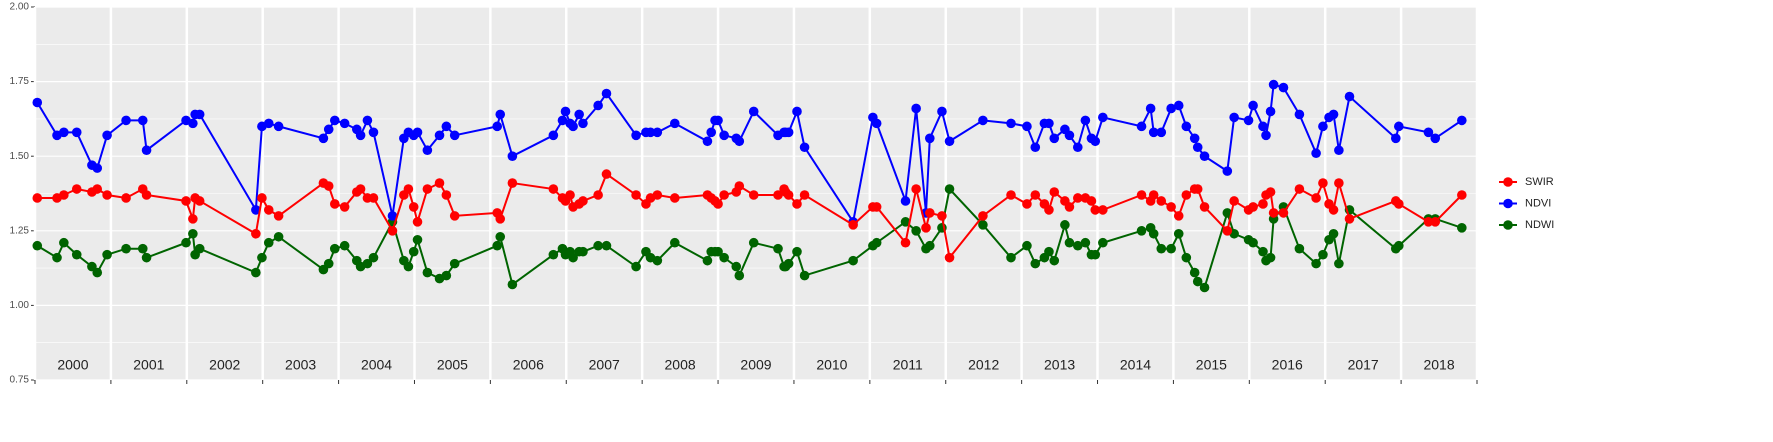 The height and width of the screenshot is (442, 1773). What do you see at coordinates (1211, 365) in the screenshot?
I see `x-tick-label: 2015` at bounding box center [1211, 365].